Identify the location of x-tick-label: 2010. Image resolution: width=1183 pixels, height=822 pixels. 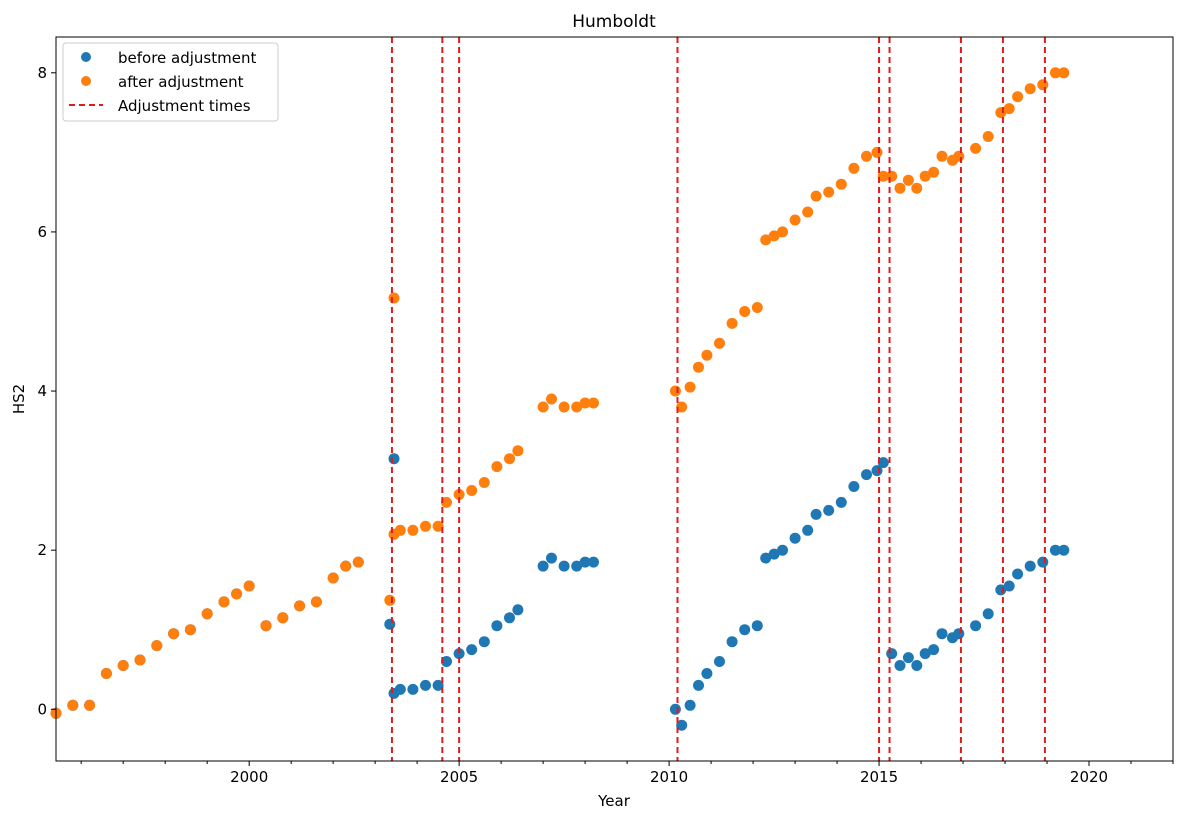
(669, 777).